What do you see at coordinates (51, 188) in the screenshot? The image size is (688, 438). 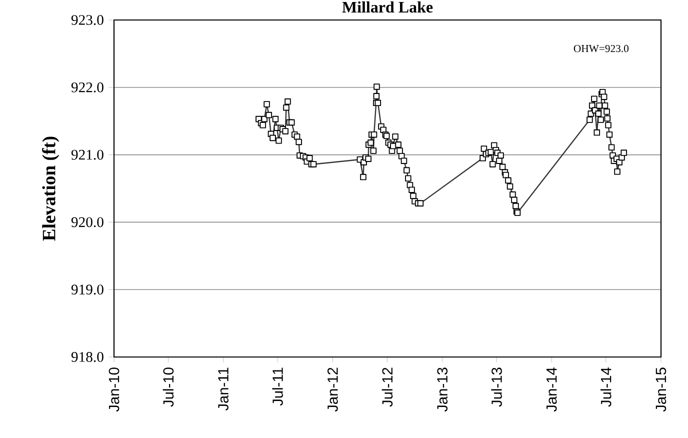 I see `y-axis-title: Elevation (ft)` at bounding box center [51, 188].